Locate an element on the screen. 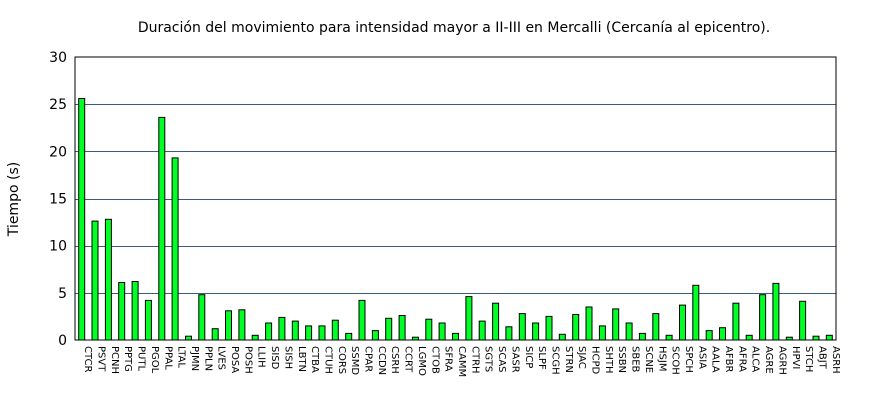 Image resolution: width=870 pixels, height=400 pixels. bar-pcnh is located at coordinates (108, 279).